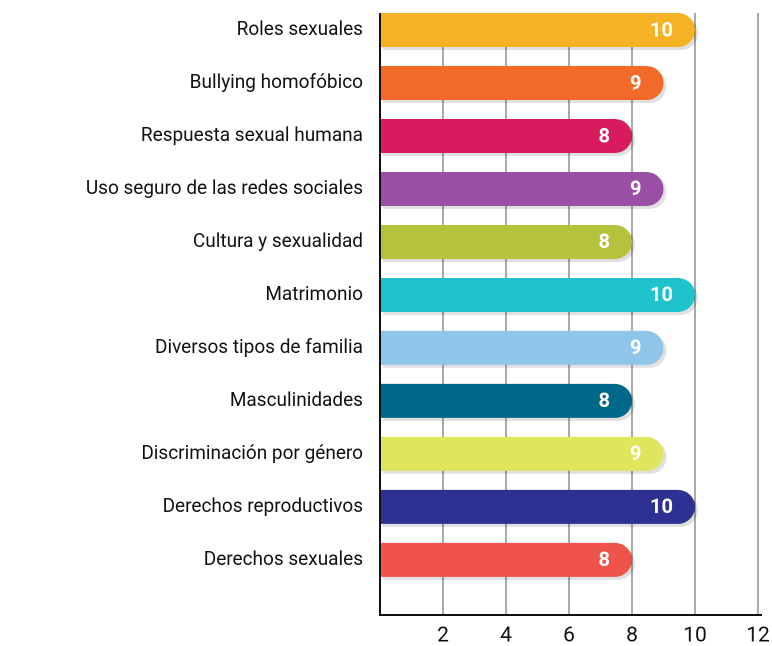  What do you see at coordinates (443, 635) in the screenshot?
I see `x-tick-label: 2` at bounding box center [443, 635].